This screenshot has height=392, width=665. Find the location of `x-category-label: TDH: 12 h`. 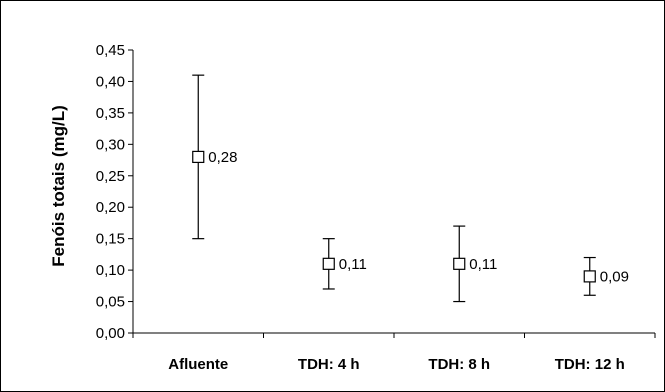

x-category-label: TDH: 12 h is located at coordinates (590, 364).